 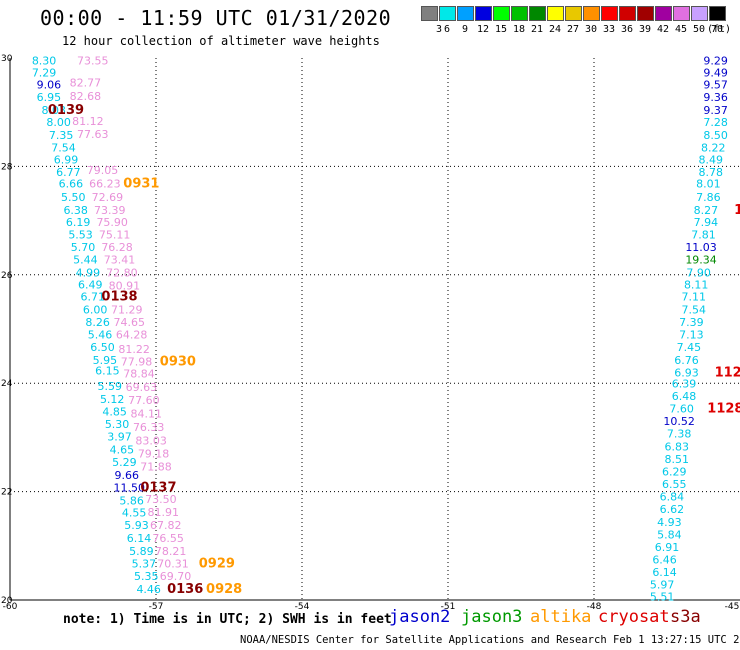 I want to click on wave-height-value: 6.77, so click(x=68, y=172).